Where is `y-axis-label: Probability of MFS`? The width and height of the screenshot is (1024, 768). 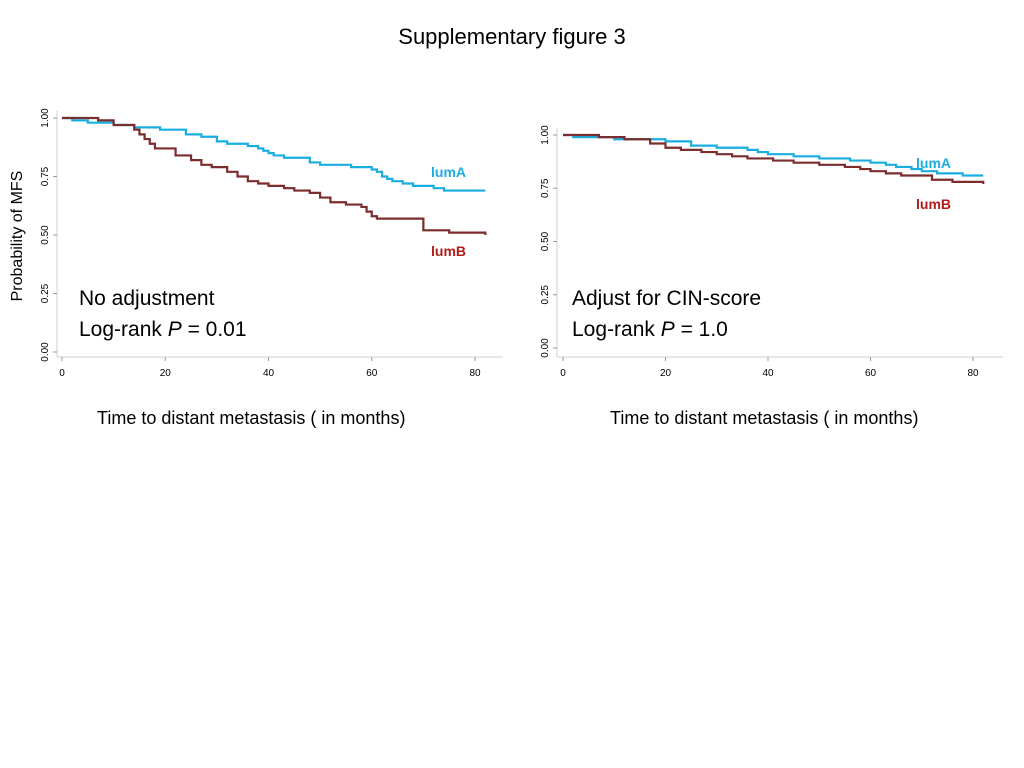 y-axis-label: Probability of MFS is located at coordinates (17, 236).